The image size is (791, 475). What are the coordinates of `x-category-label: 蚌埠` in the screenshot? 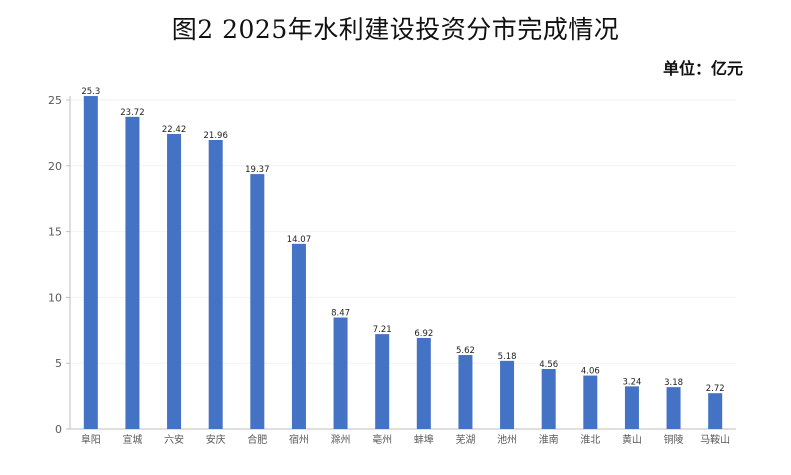 It's located at (424, 439).